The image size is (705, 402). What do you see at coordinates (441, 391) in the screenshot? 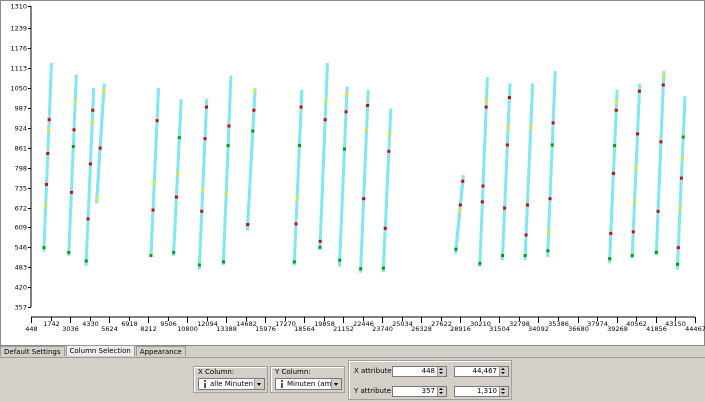
I see `spinner-arrows-icon` at bounding box center [441, 391].